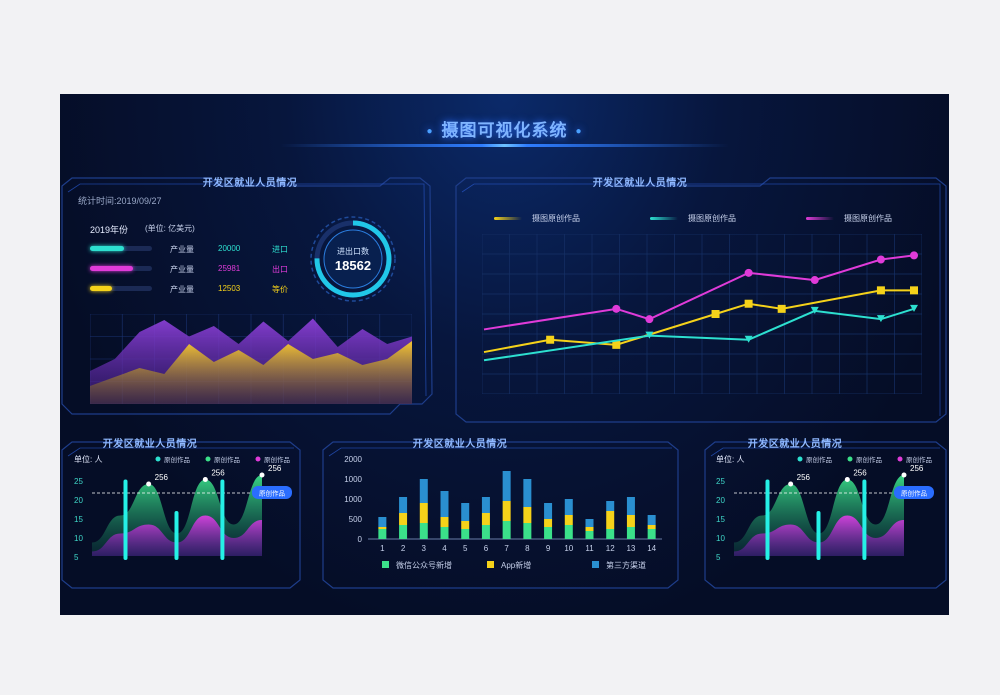  Describe the element at coordinates (150, 444) in the screenshot. I see `panel-title-bottom-left: 开发区就业人员情况` at that location.